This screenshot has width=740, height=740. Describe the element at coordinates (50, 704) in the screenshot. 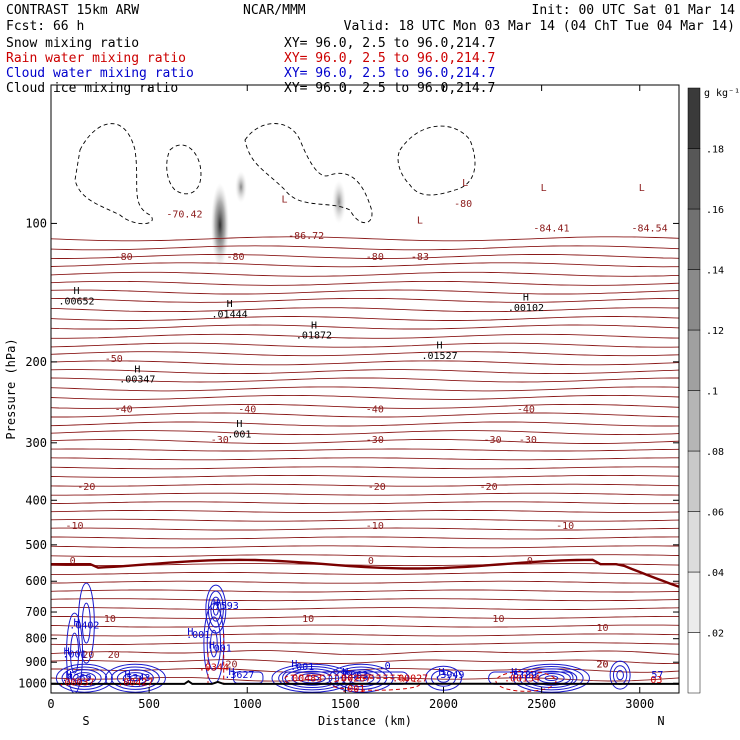

I see `x-tick-label: 0` at that location.